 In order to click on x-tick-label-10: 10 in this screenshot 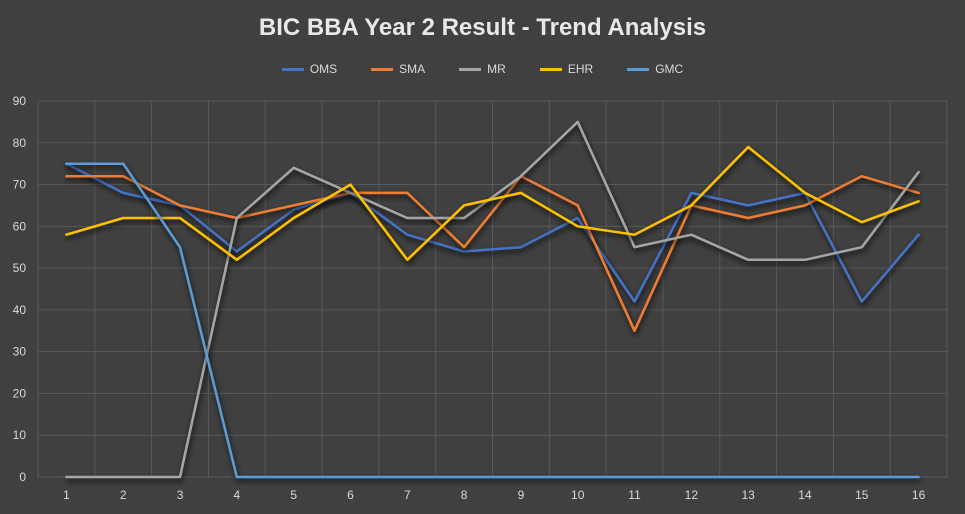, I will do `click(578, 495)`.